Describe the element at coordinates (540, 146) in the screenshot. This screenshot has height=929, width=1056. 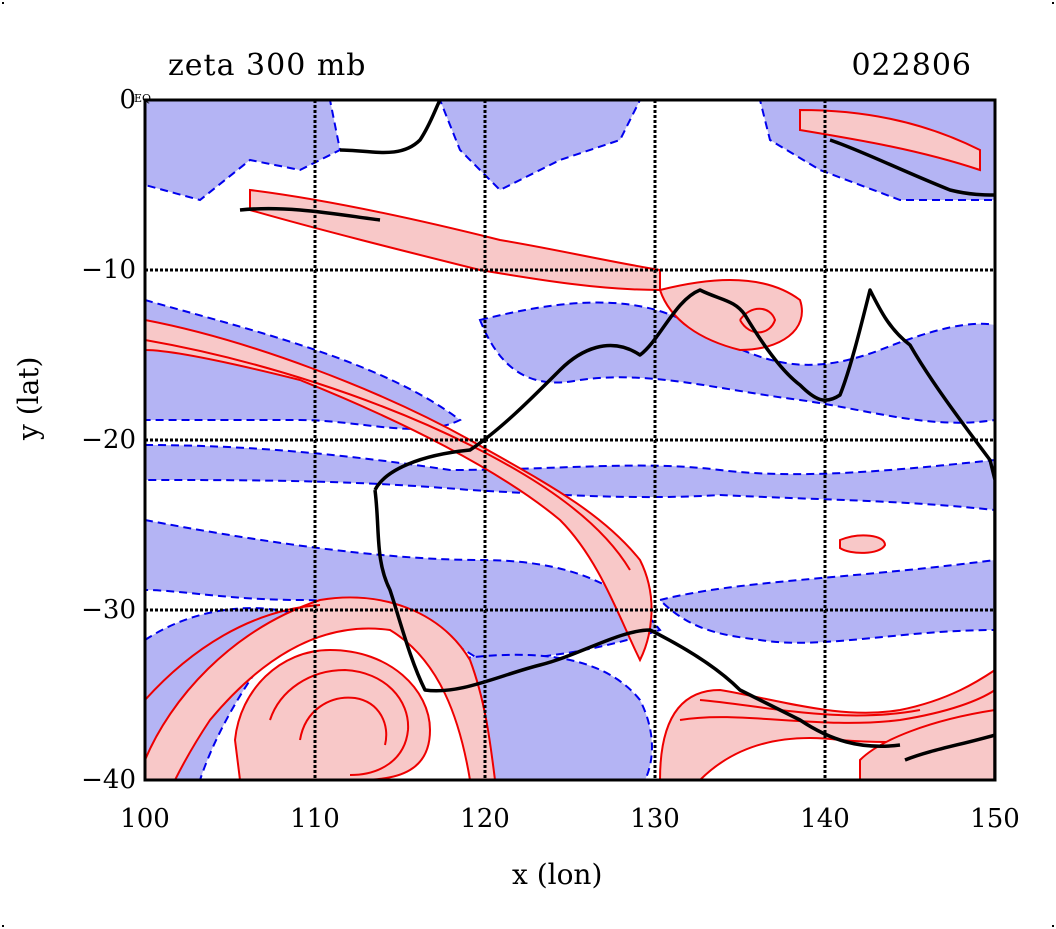
I see `neg-sea-timor` at that location.